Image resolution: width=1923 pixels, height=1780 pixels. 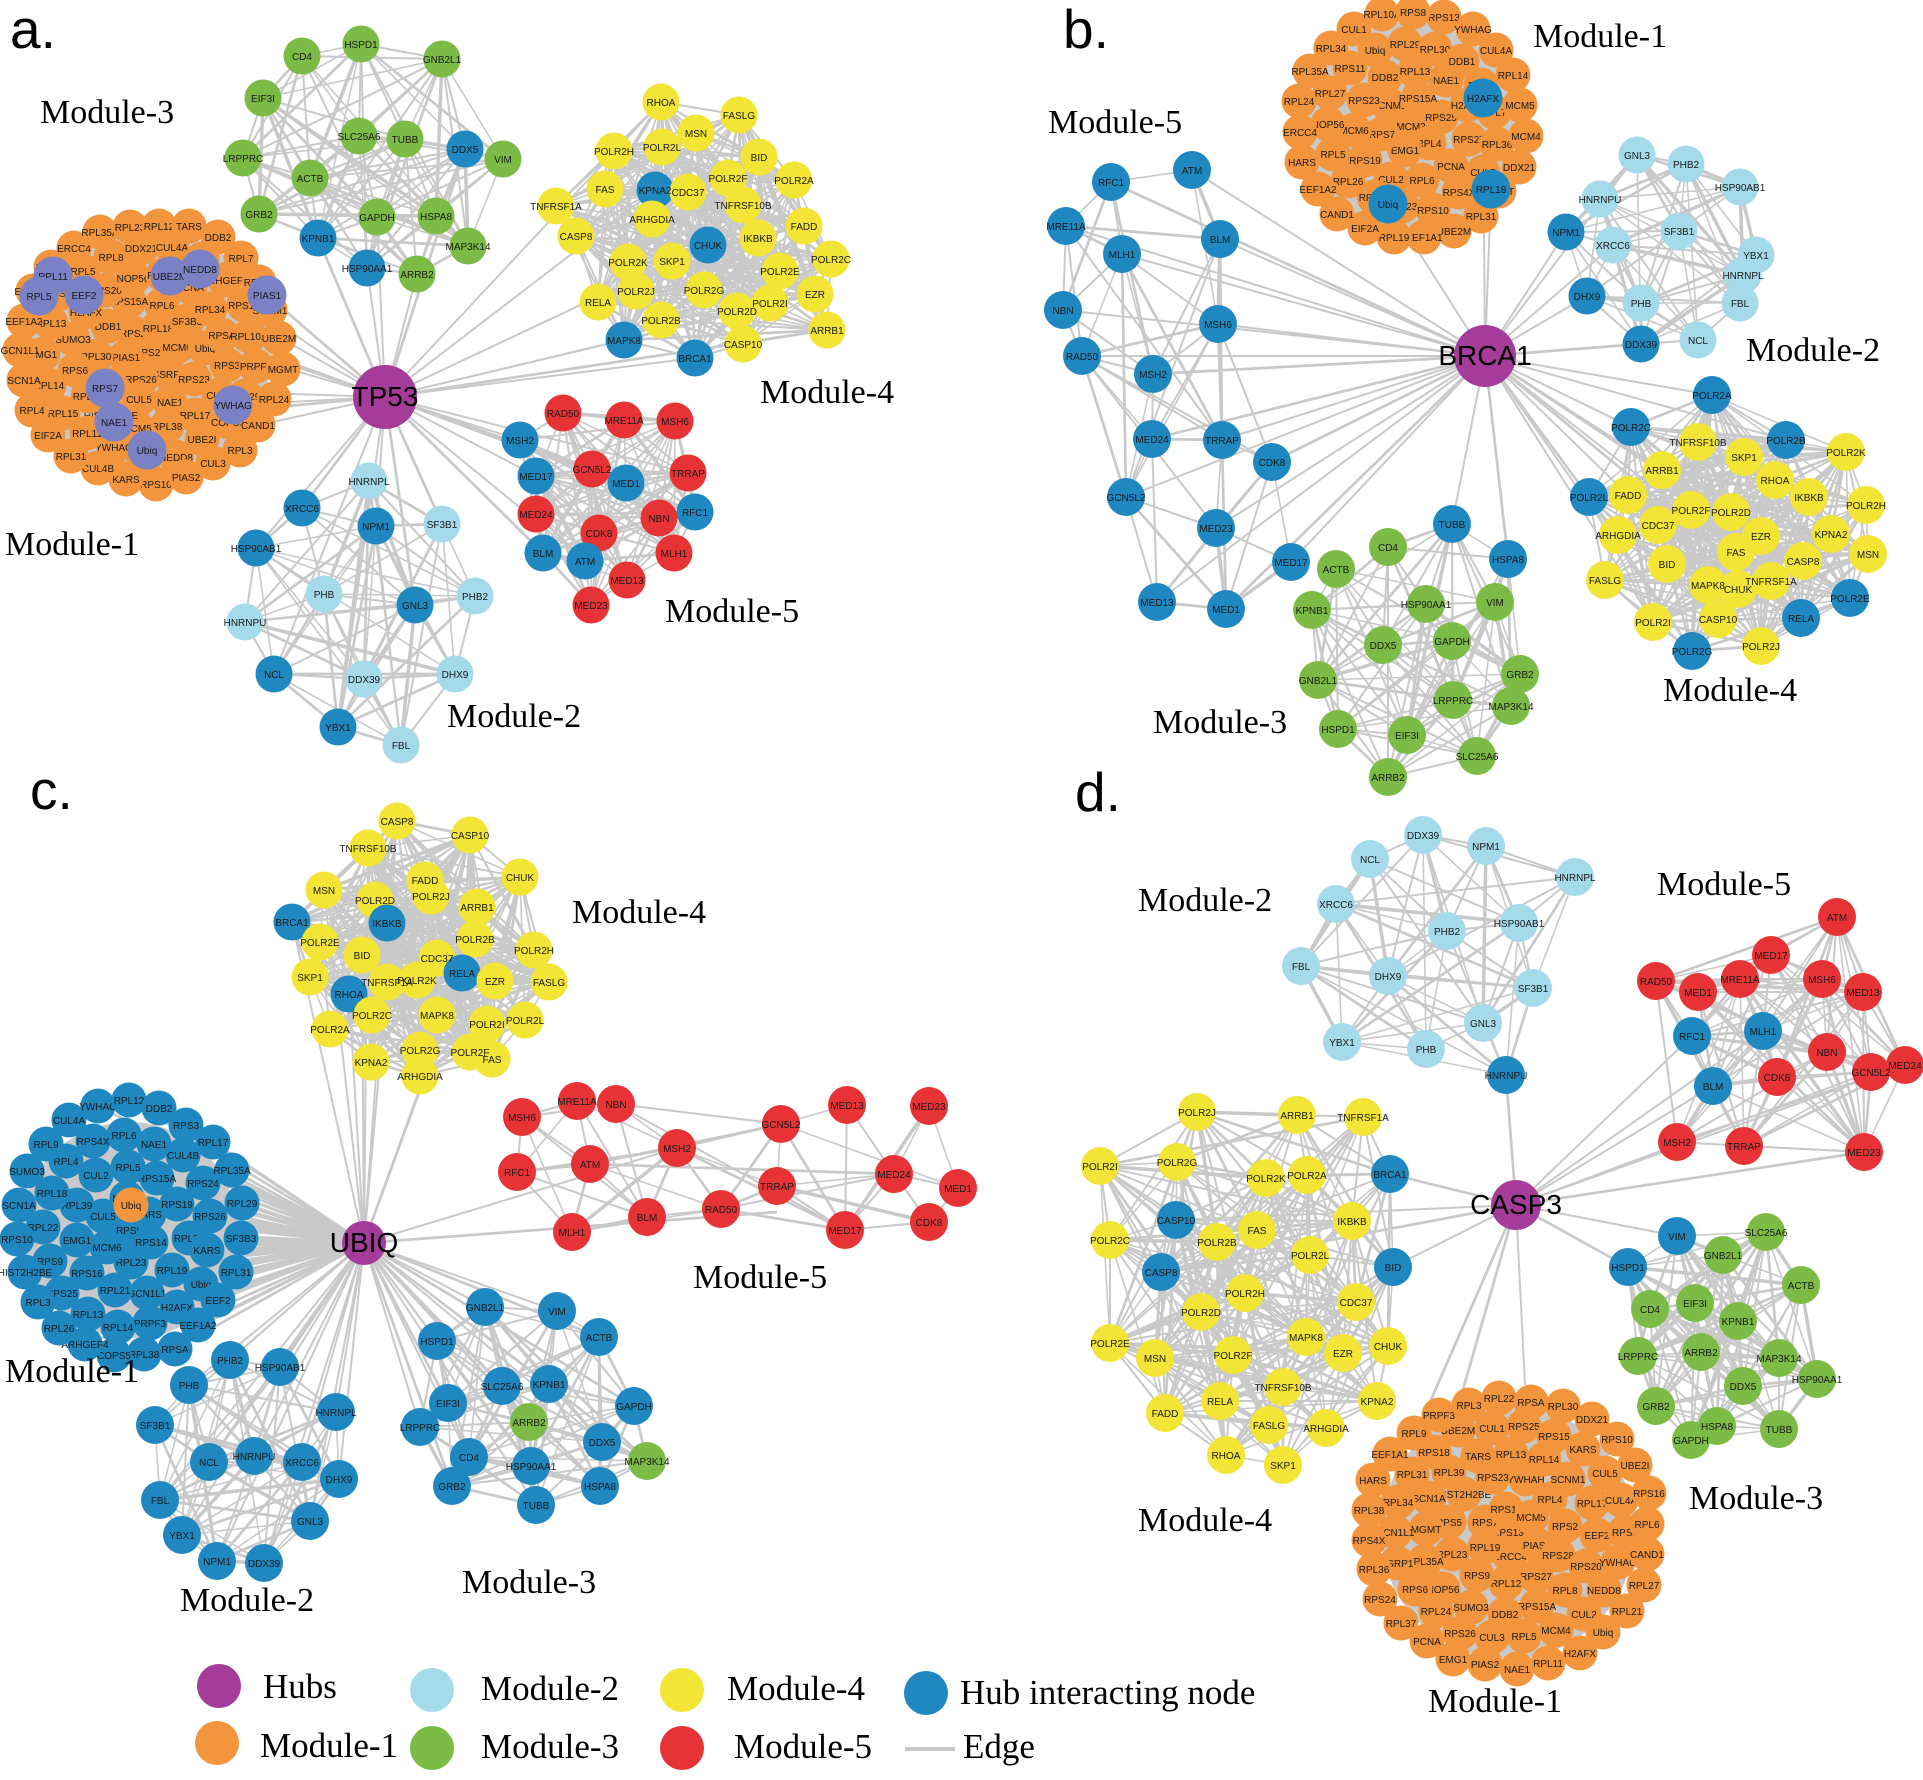 I want to click on svg-text: EEF1A1, so click(x=1390, y=1455).